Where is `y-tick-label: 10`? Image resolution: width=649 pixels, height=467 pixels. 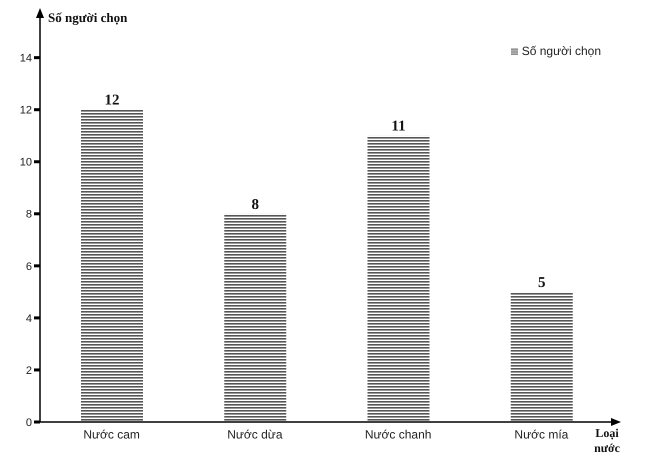 y-tick-label: 10 is located at coordinates (26, 162).